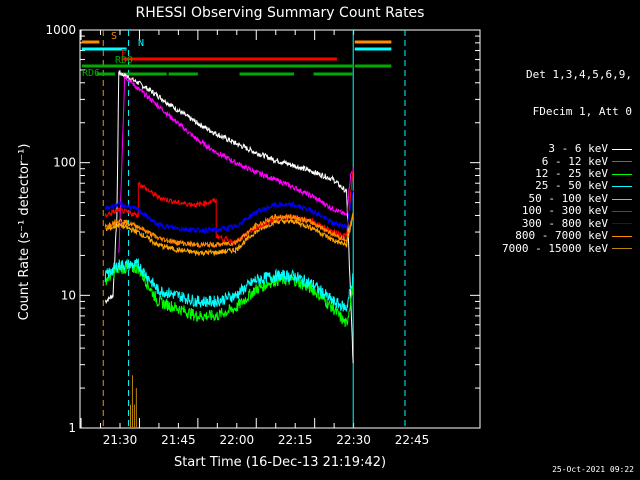 The height and width of the screenshot is (480, 640). What do you see at coordinates (555, 248) in the screenshot?
I see `legend-entry-label: 7000 - 15000 keV` at bounding box center [555, 248].